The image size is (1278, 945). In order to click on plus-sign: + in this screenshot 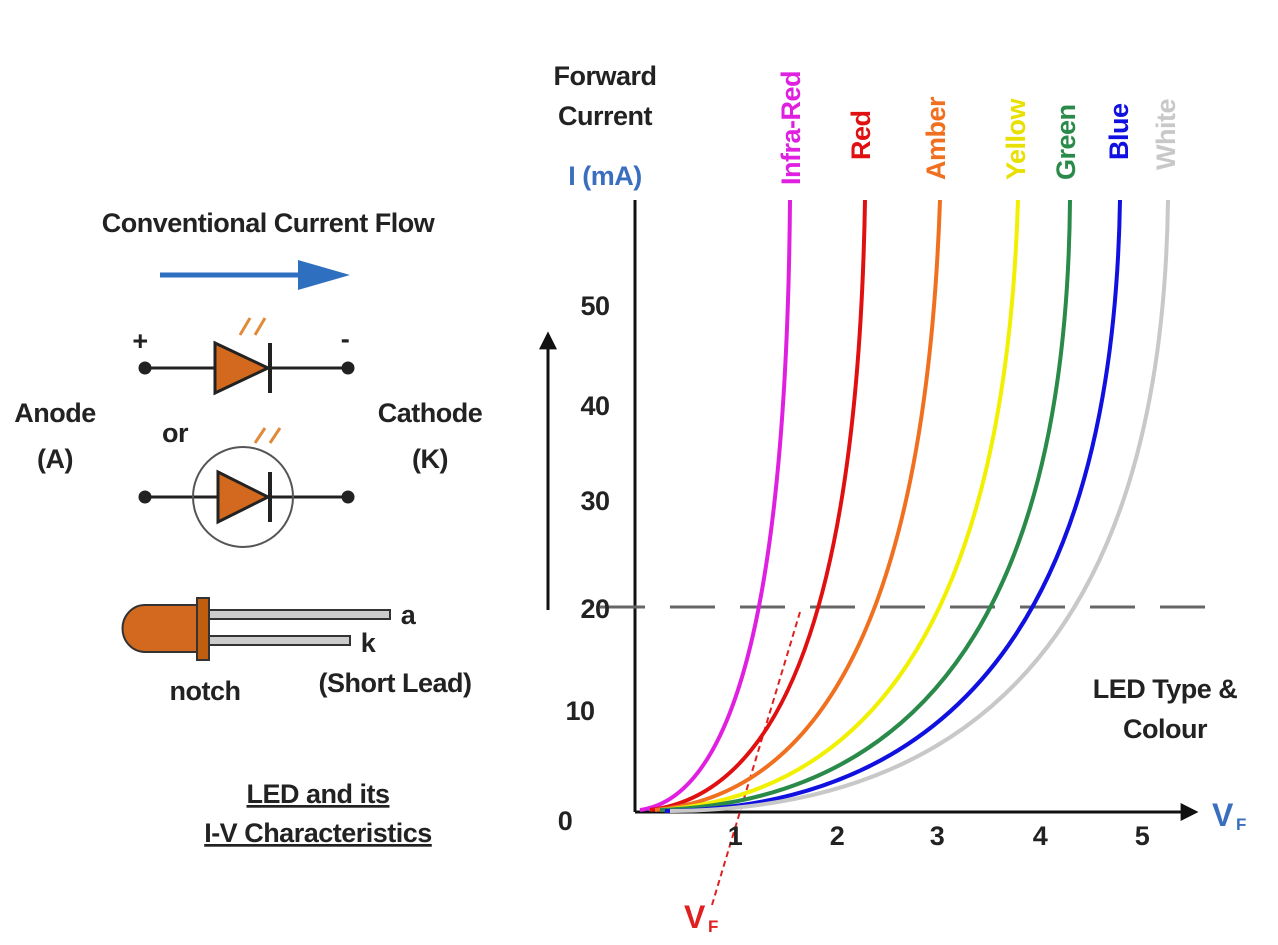, I will do `click(139, 341)`.